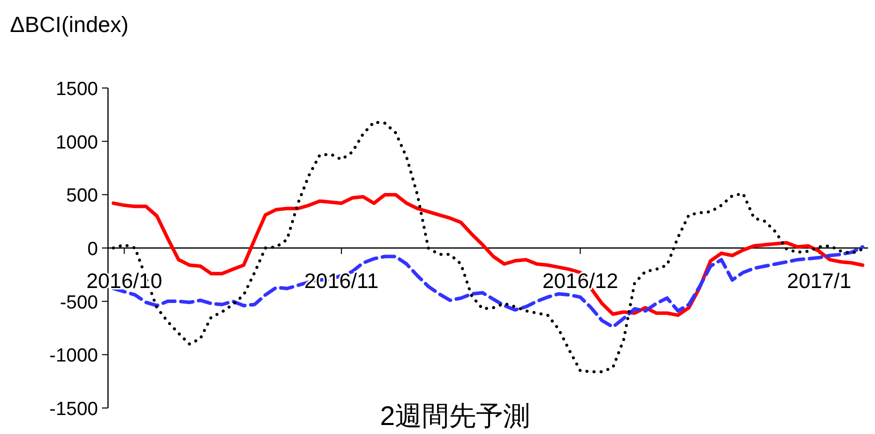 Image resolution: width=875 pixels, height=434 pixels. Describe the element at coordinates (92, 249) in the screenshot. I see `y-tick-label: 0` at that location.